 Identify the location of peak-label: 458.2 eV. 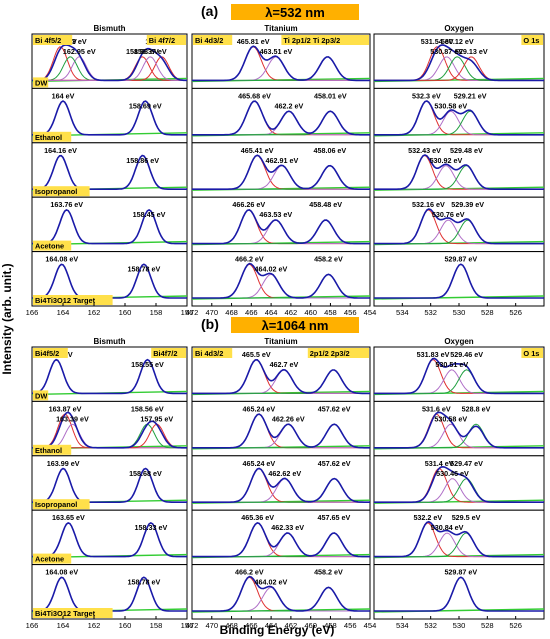
(328, 259).